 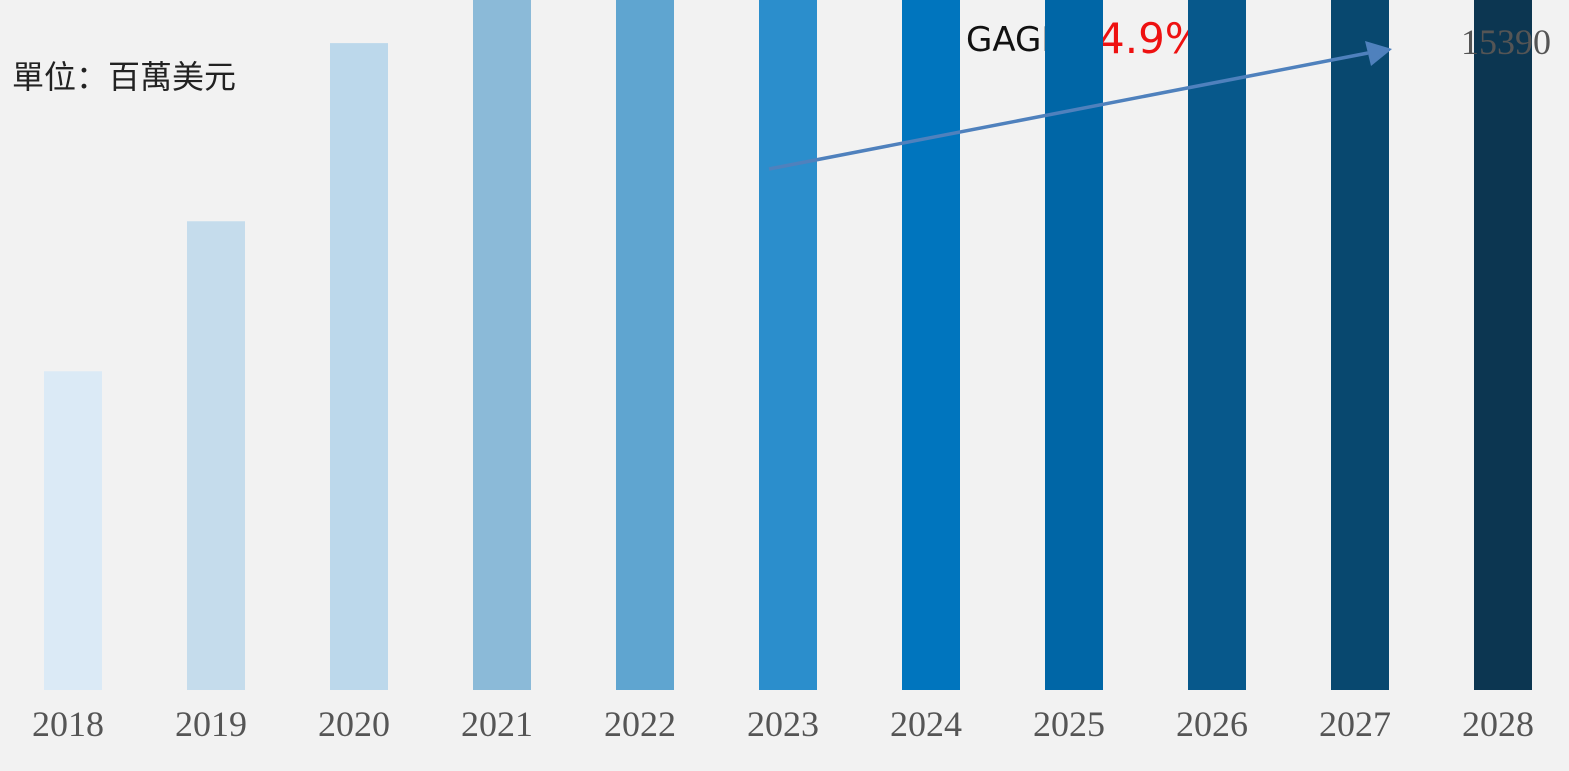 I want to click on data-labels: 1155015390, so click(x=1506, y=42).